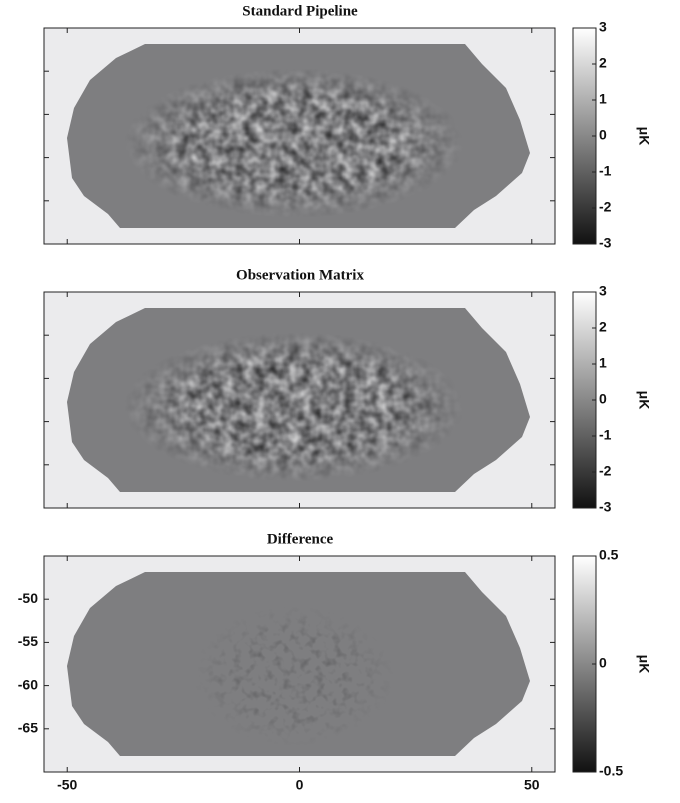 The width and height of the screenshot is (680, 803). I want to click on y-tick-label: -60, so click(28, 684).